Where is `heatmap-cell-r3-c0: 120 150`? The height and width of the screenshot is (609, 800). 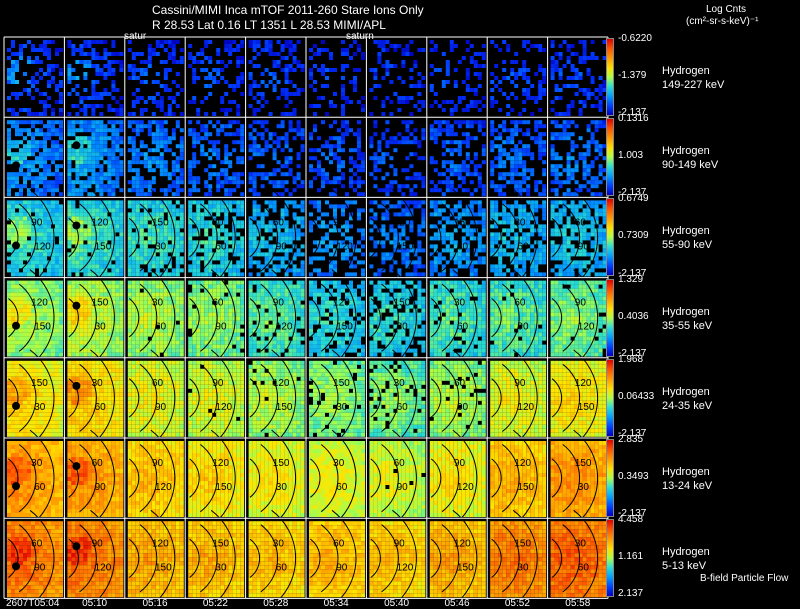 heatmap-cell-r3-c0: 120 150 is located at coordinates (35, 318).